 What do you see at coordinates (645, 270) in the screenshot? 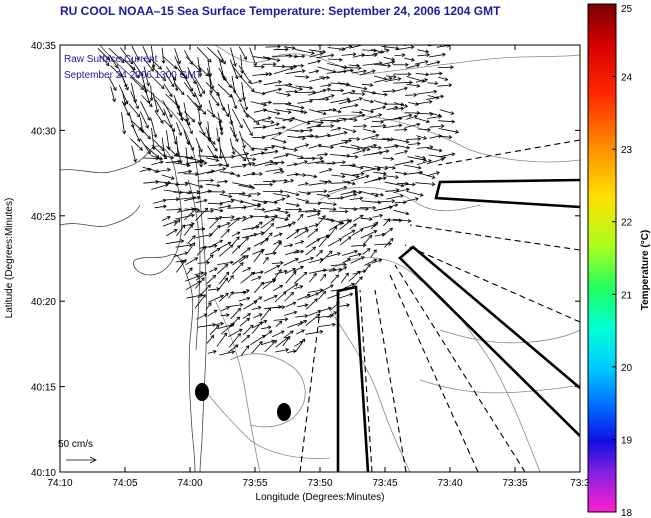
I see `colorbar-label: Temperature (°C)` at bounding box center [645, 270].